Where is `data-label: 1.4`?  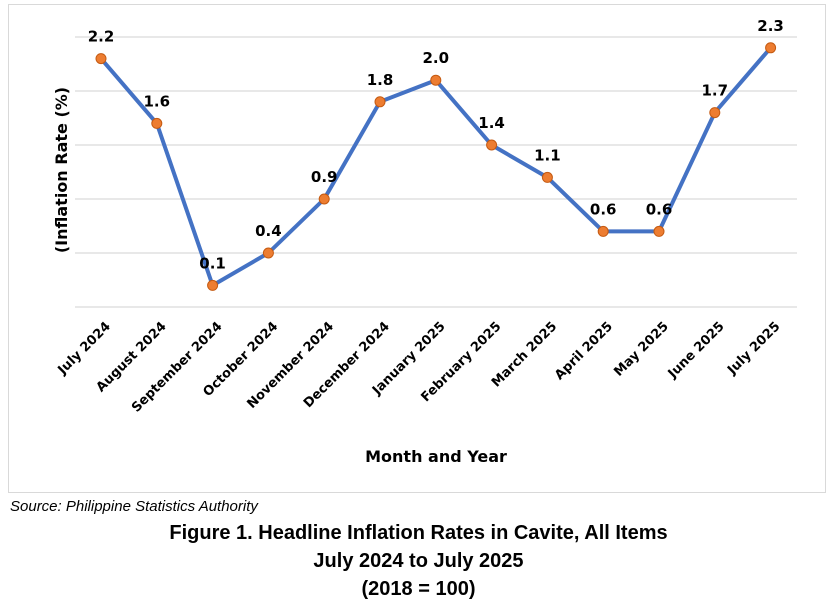 data-label: 1.4 is located at coordinates (491, 123).